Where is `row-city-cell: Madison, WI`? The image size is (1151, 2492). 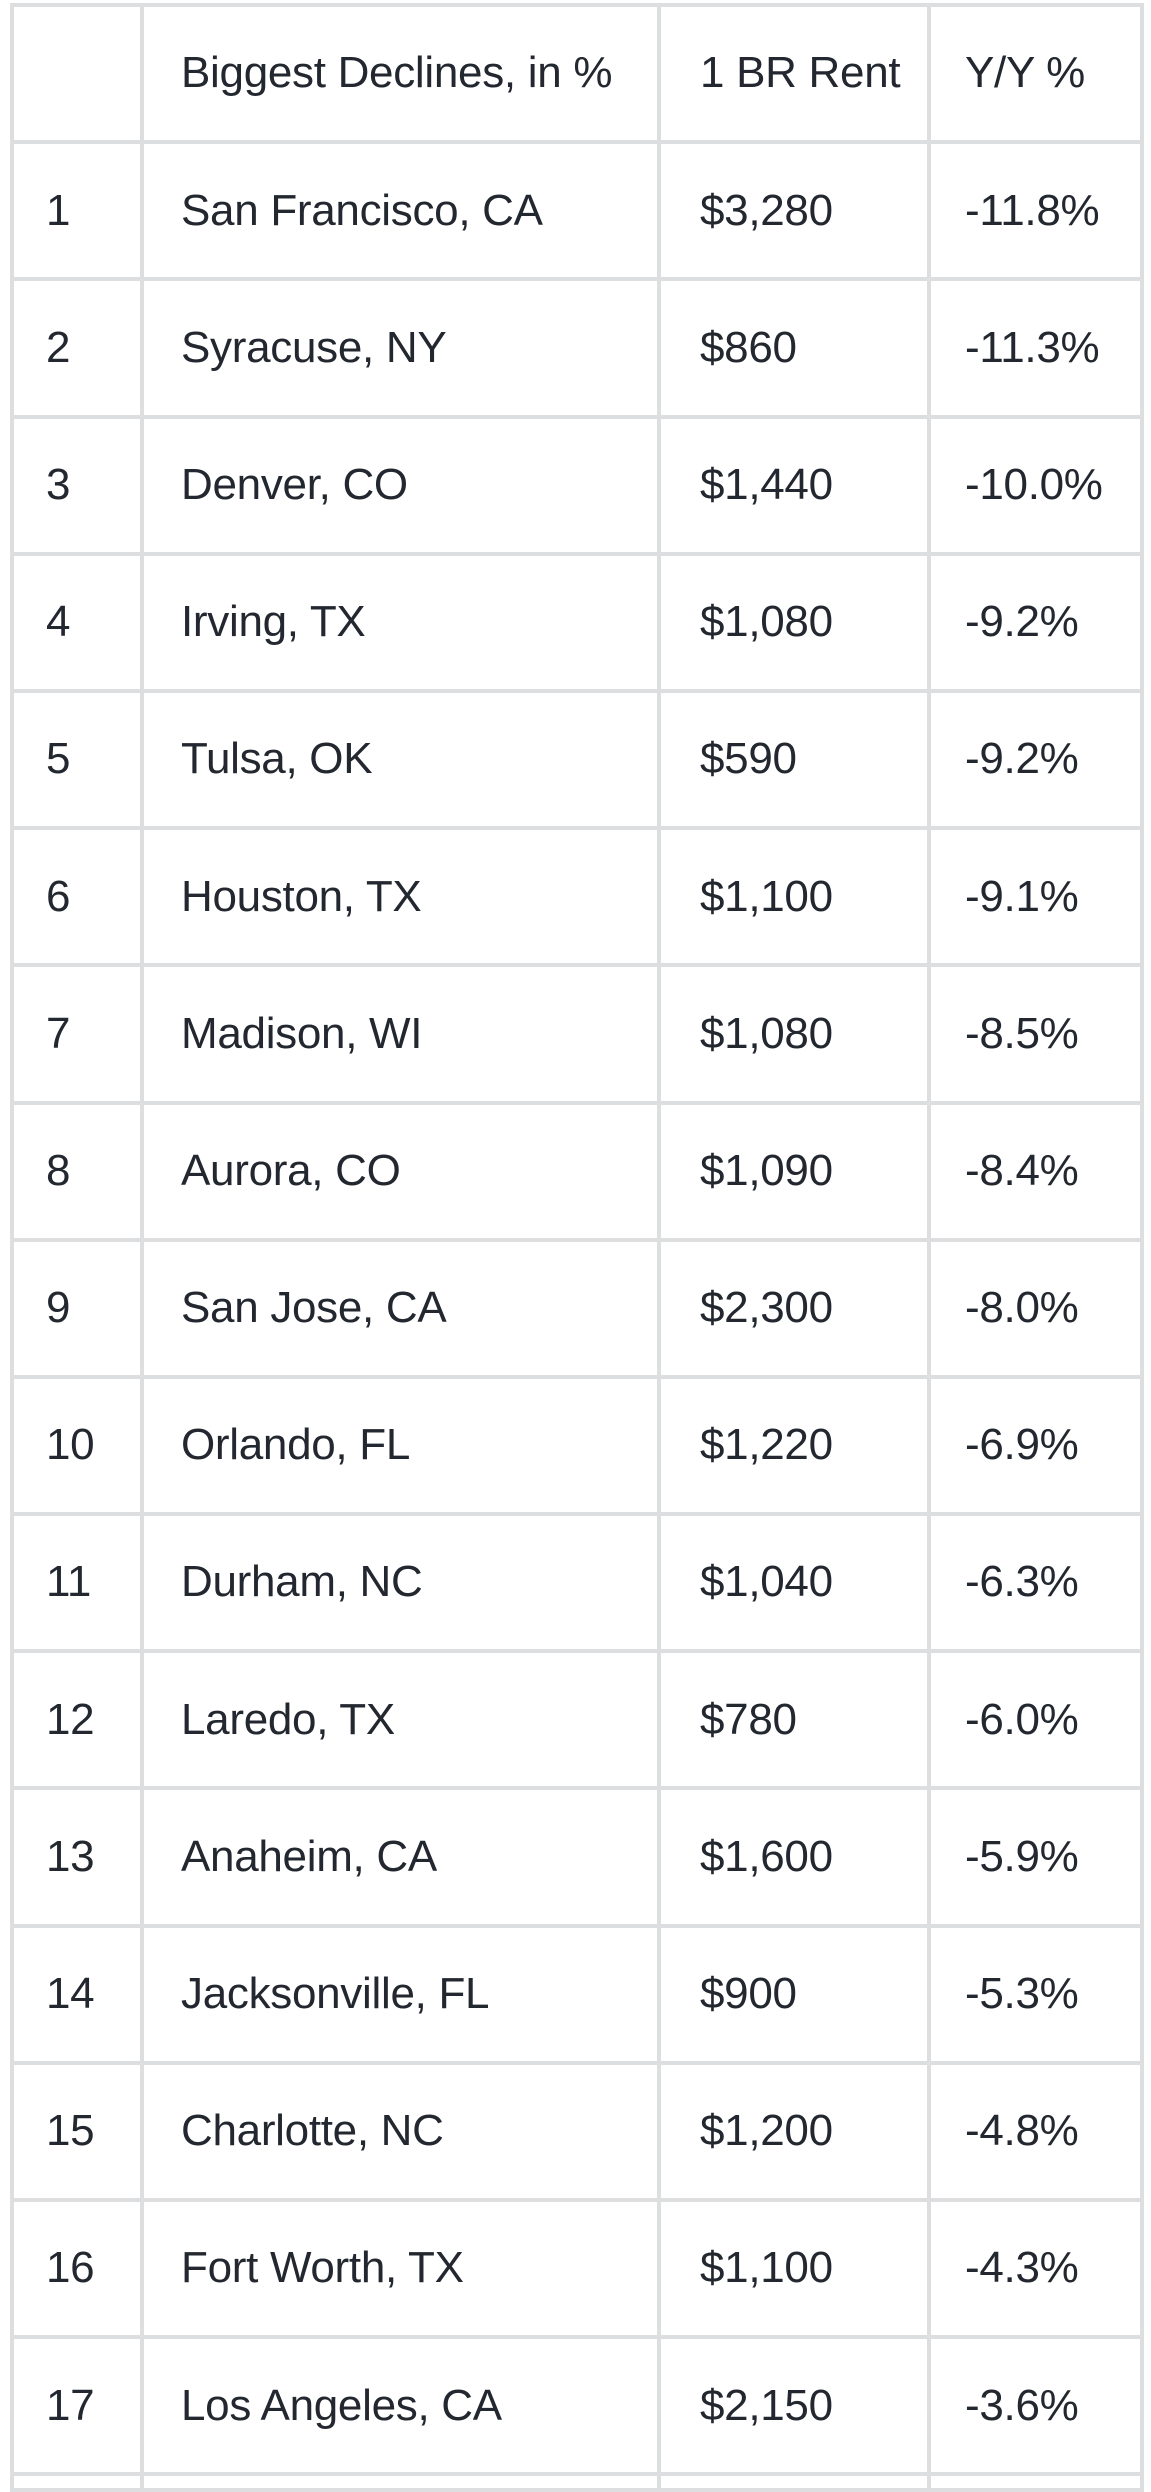 row-city-cell: Madison, WI is located at coordinates (402, 1034).